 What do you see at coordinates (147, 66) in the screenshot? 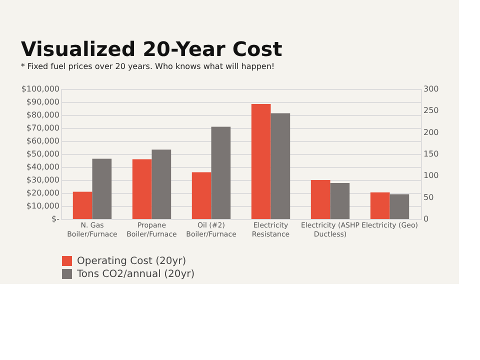
I see `text: * Fixed fuel prices over 20 years. Who knows what will happen!` at bounding box center [147, 66].